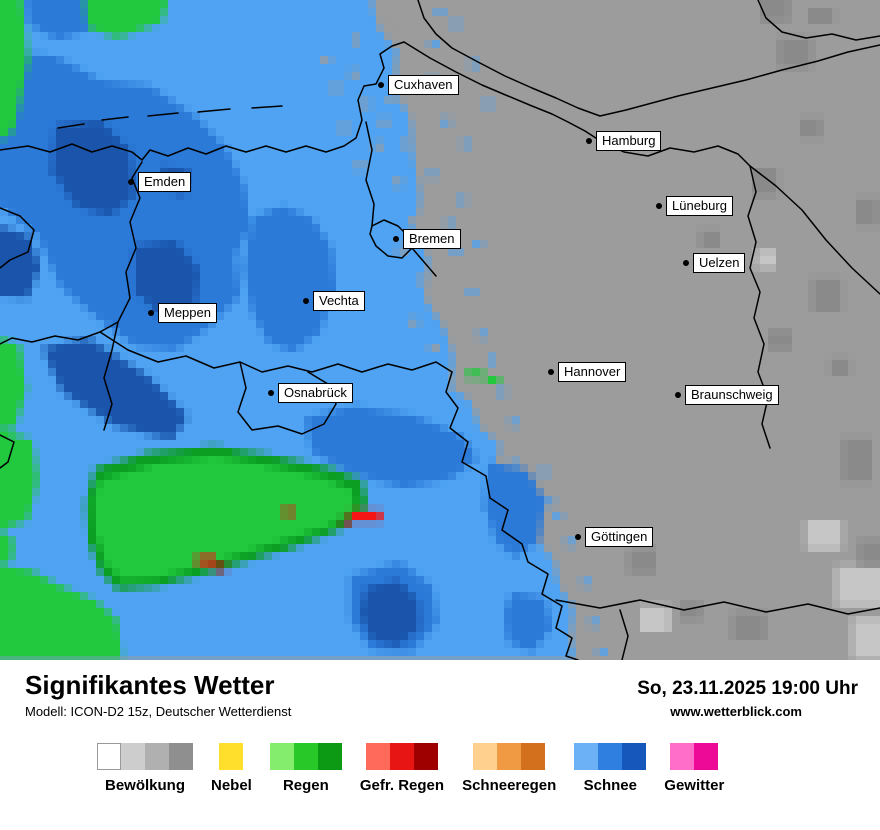 The width and height of the screenshot is (880, 830). Describe the element at coordinates (509, 785) in the screenshot. I see `legend-label: Schneeregen` at that location.